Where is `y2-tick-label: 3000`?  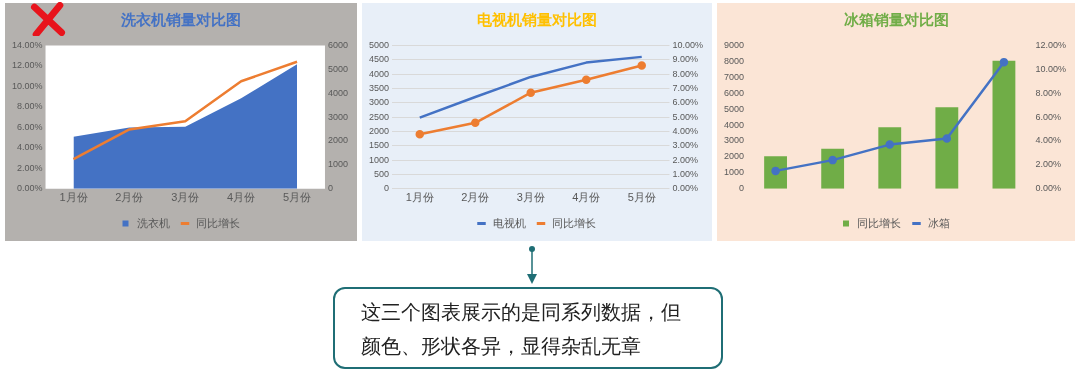 y2-tick-label: 3000 is located at coordinates (338, 116).